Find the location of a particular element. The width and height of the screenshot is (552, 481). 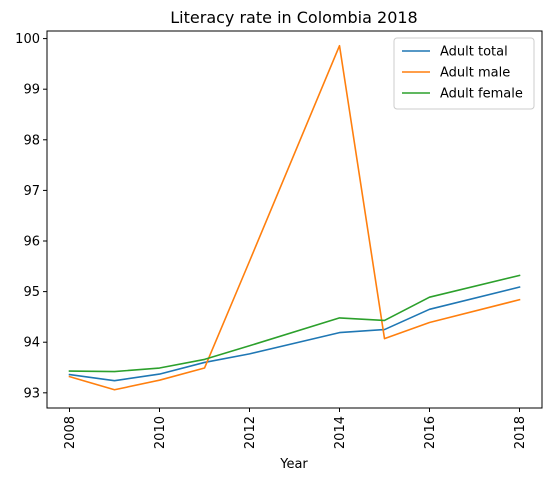

chart-title: Literacy rate in Colombia 2018 is located at coordinates (293, 17).